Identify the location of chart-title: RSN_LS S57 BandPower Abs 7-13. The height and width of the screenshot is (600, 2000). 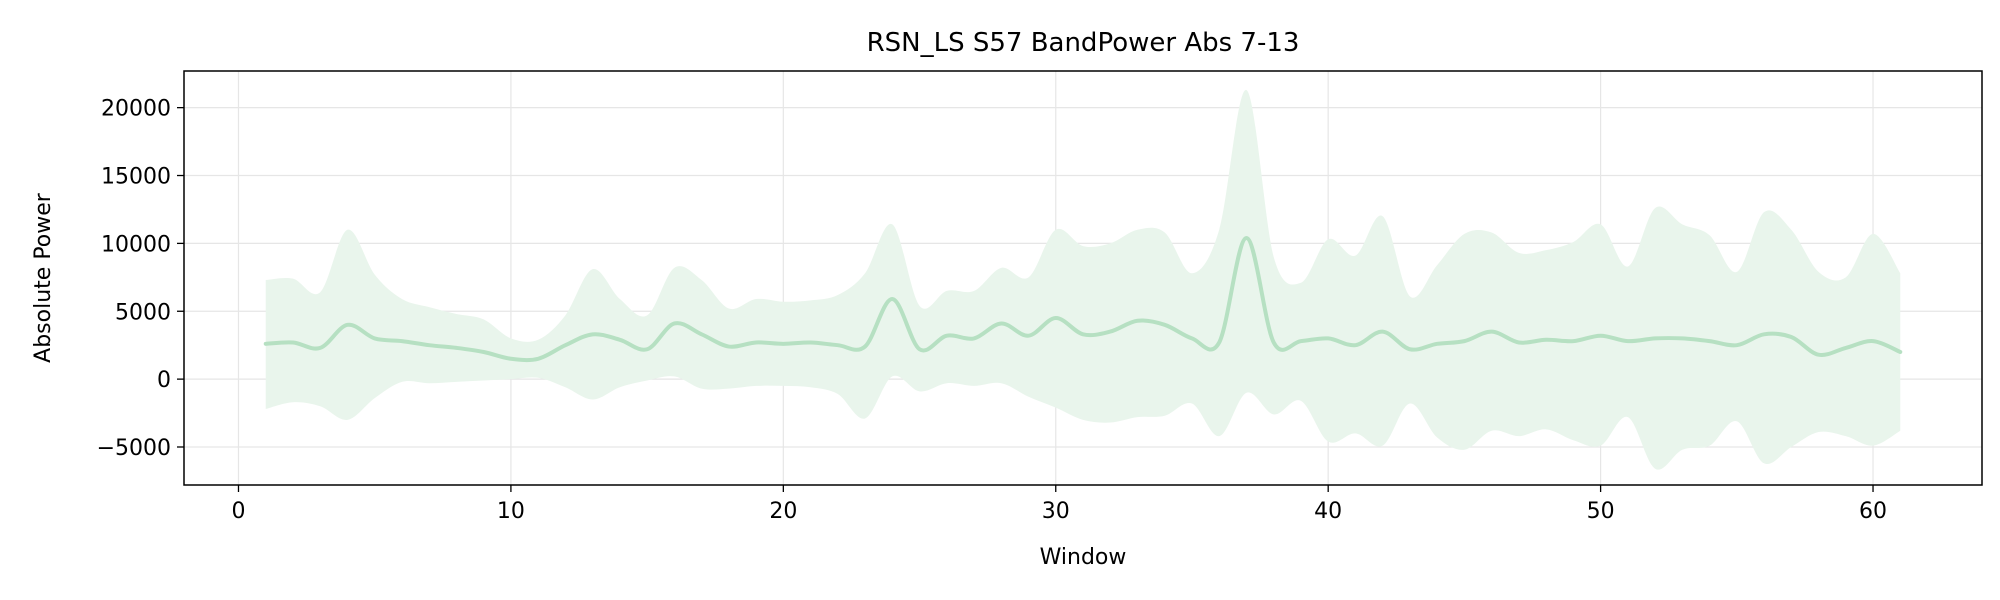
(1083, 43).